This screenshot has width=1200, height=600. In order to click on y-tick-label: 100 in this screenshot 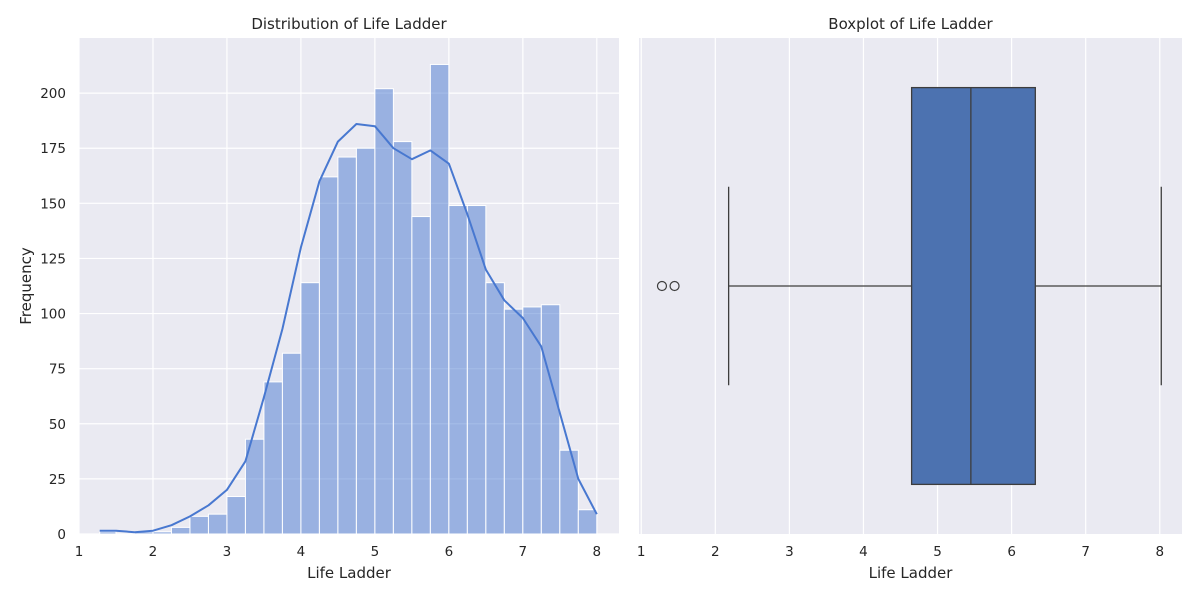, I will do `click(53, 315)`.